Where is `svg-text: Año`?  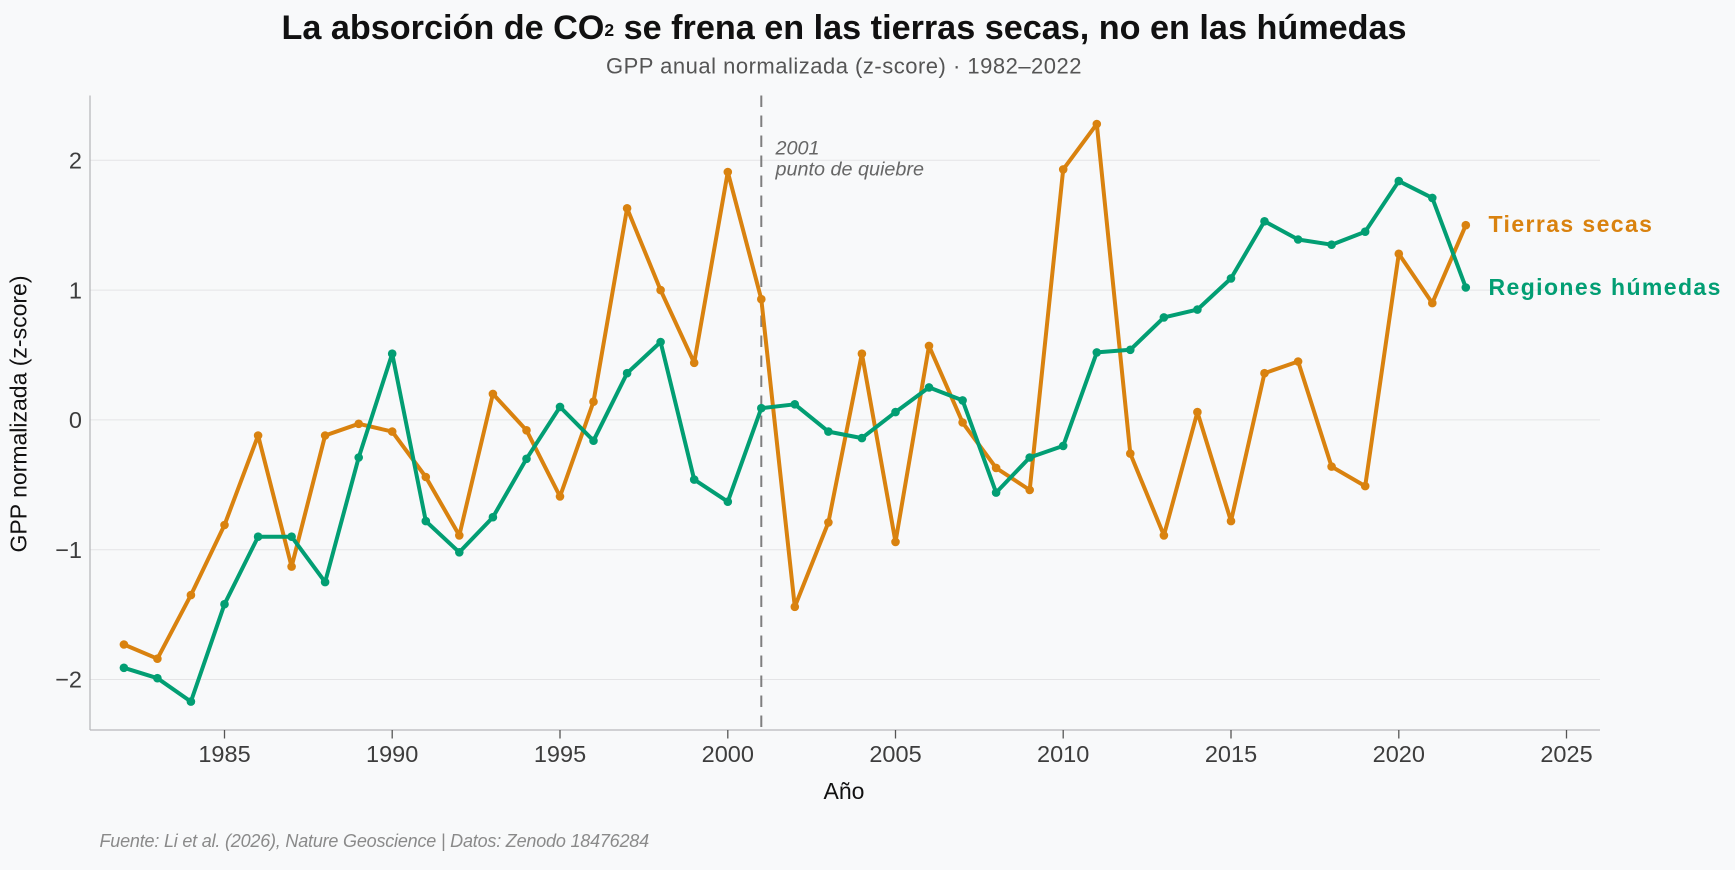 svg-text: Año is located at coordinates (844, 791).